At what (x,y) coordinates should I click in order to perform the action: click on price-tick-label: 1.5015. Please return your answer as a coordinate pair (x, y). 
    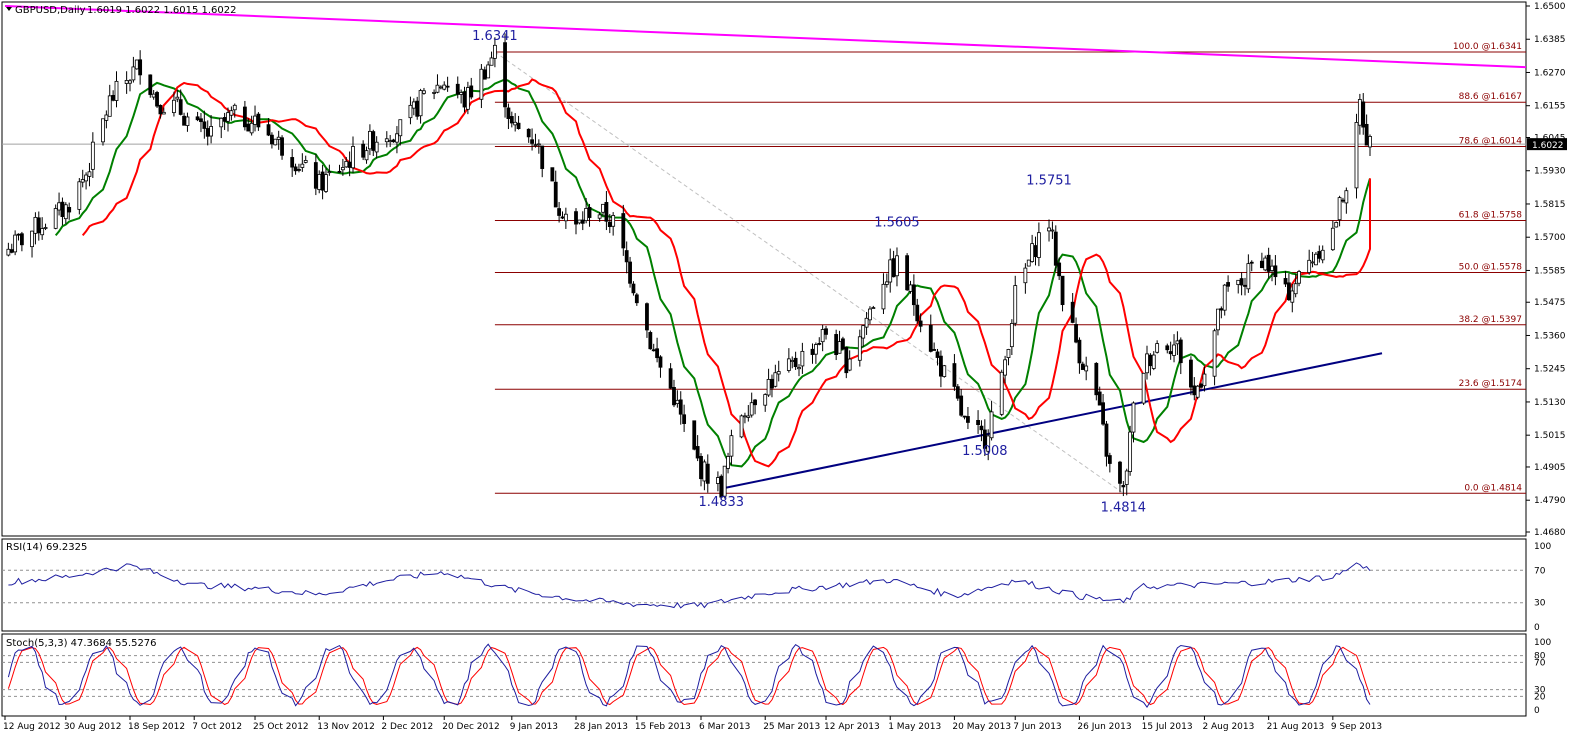
    Looking at the image, I should click on (1550, 436).